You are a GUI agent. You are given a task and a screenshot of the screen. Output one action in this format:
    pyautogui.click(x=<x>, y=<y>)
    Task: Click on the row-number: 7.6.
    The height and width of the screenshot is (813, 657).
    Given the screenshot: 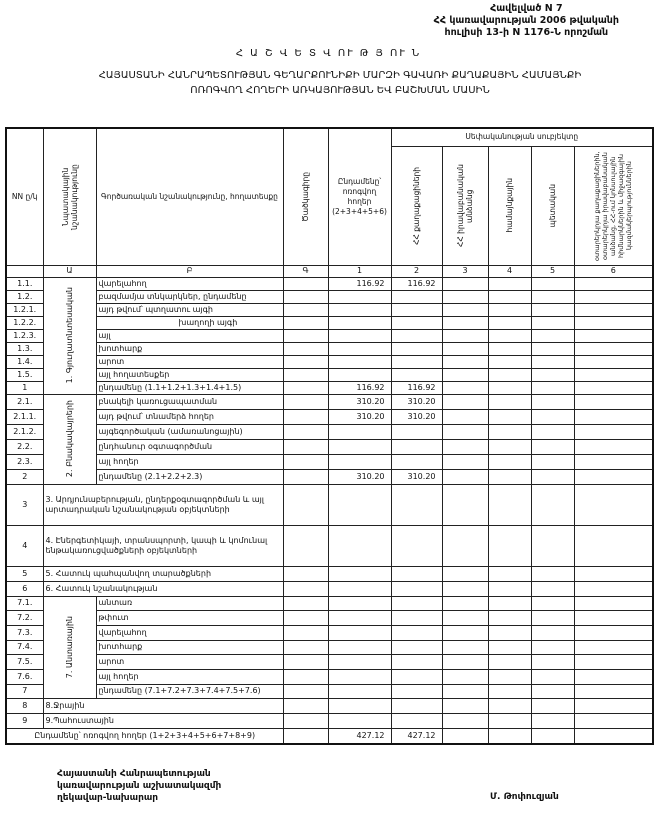 What is the action you would take?
    pyautogui.click(x=24, y=676)
    